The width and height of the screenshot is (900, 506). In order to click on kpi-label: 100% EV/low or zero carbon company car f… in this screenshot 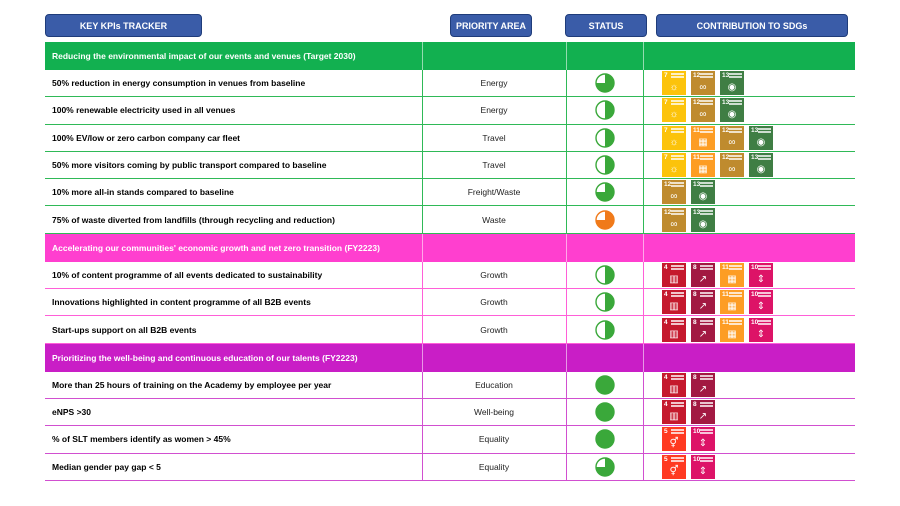, I will do `click(146, 137)`.